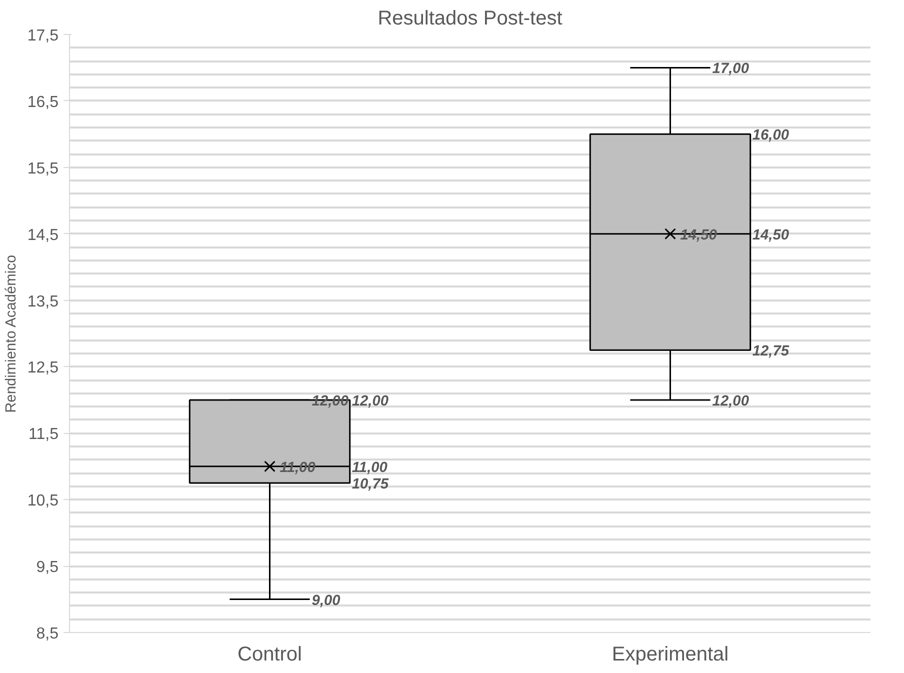 The width and height of the screenshot is (904, 673). What do you see at coordinates (43, 368) in the screenshot?
I see `y-tick-label: 12,5` at bounding box center [43, 368].